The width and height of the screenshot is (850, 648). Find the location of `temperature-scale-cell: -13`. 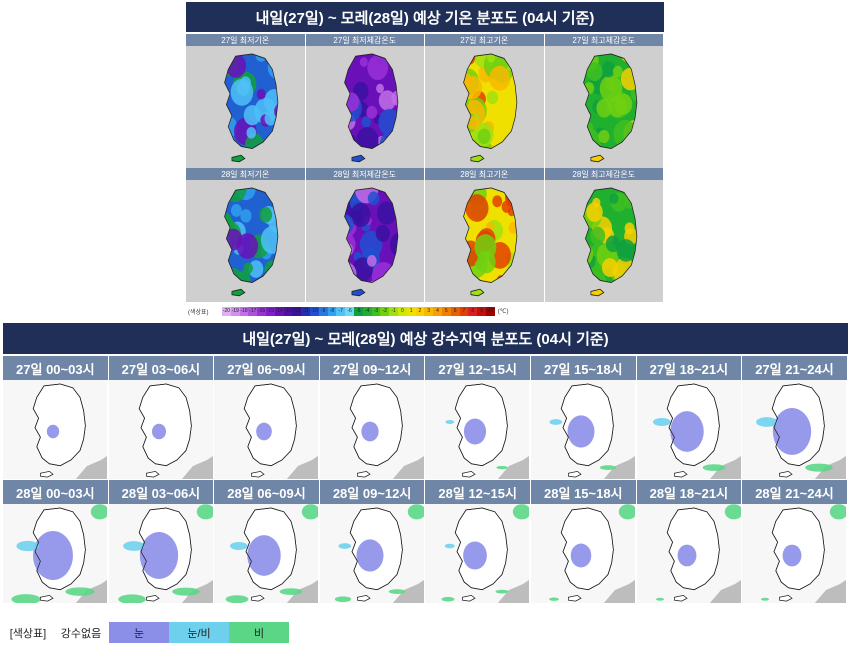

temperature-scale-cell: -13 is located at coordinates (288, 311).